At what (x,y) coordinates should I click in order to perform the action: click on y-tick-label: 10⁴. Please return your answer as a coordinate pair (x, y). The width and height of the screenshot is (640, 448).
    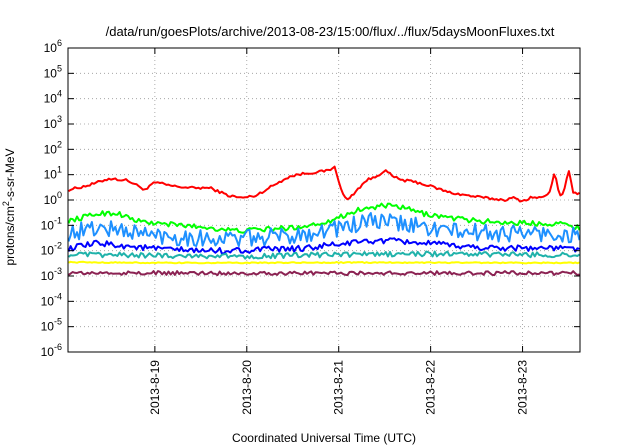
    Looking at the image, I should click on (53, 97).